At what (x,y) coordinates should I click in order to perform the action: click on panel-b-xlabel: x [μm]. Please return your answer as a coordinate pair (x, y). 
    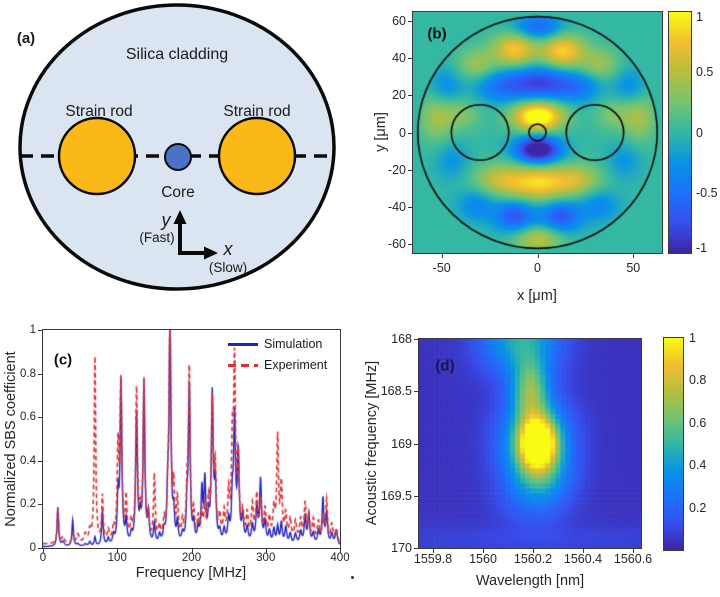
    Looking at the image, I should click on (537, 296).